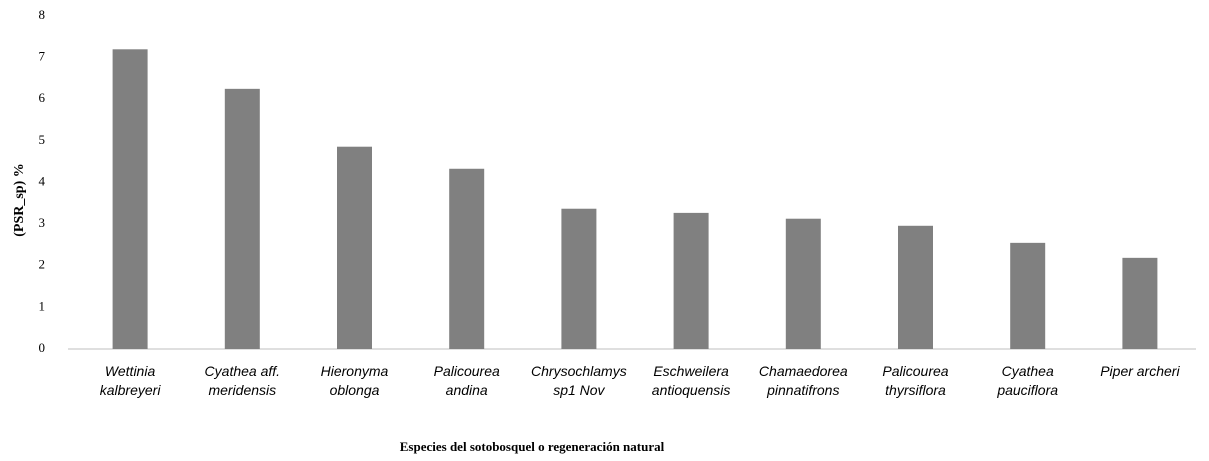  Describe the element at coordinates (354, 380) in the screenshot. I see `x-tick-label: Hieronyma oblonga` at that location.